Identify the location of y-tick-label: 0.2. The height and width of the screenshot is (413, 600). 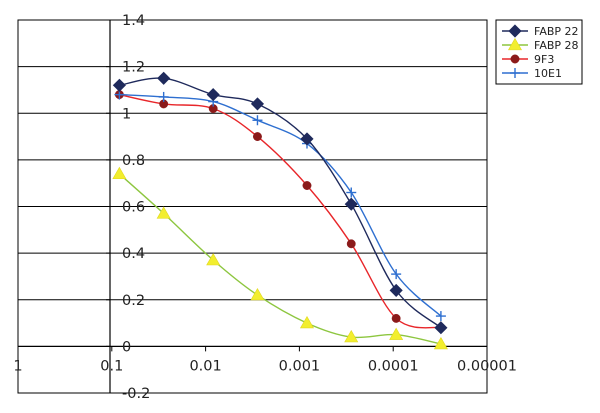
(133, 301).